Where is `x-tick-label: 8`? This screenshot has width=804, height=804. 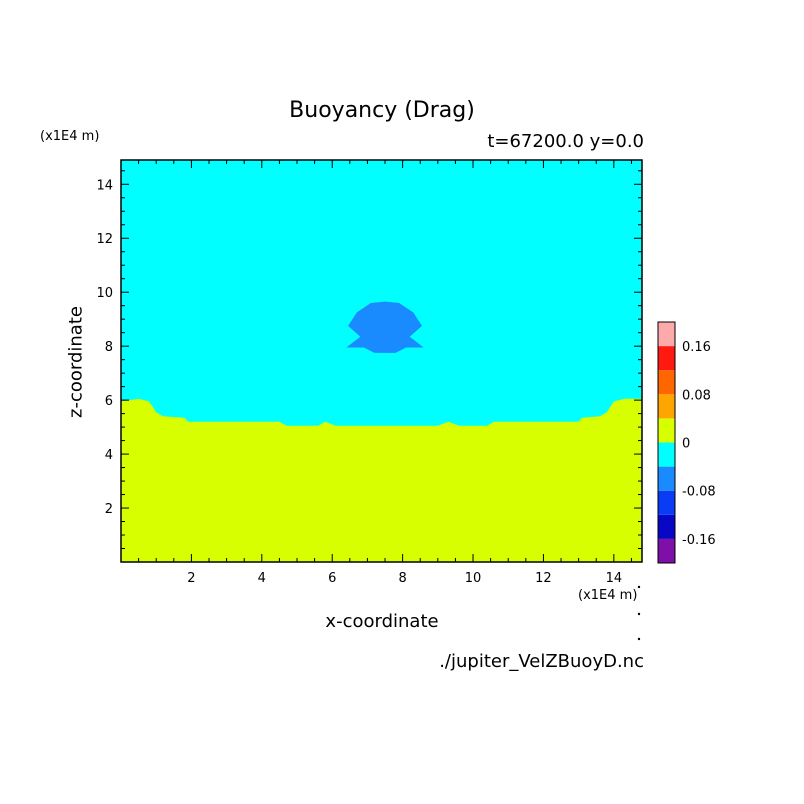 x-tick-label: 8 is located at coordinates (402, 578).